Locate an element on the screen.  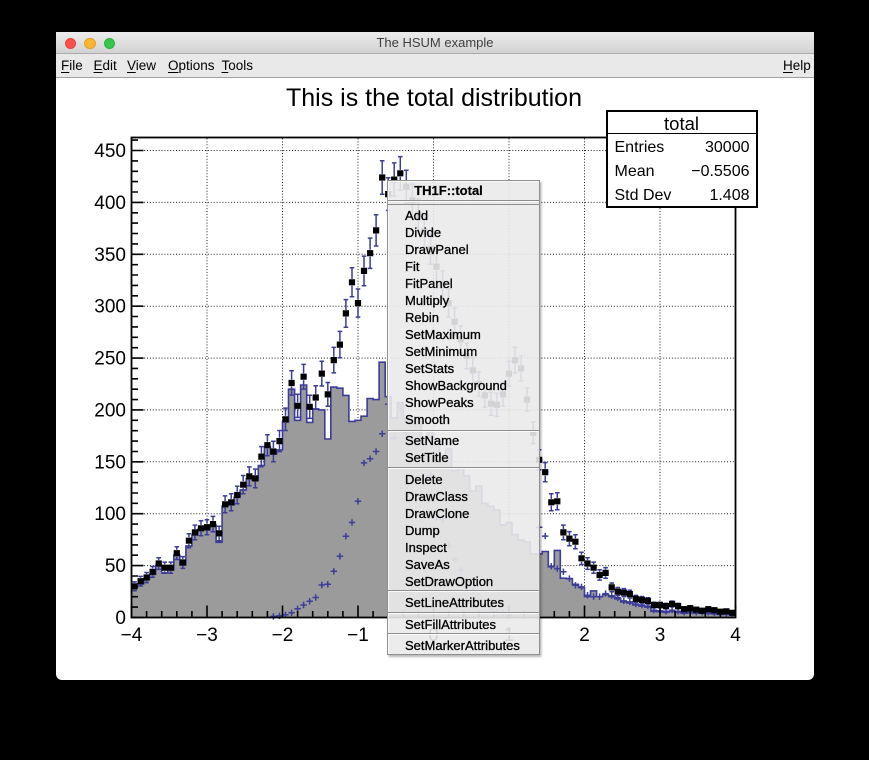
svg-text: −1 is located at coordinates (358, 635).